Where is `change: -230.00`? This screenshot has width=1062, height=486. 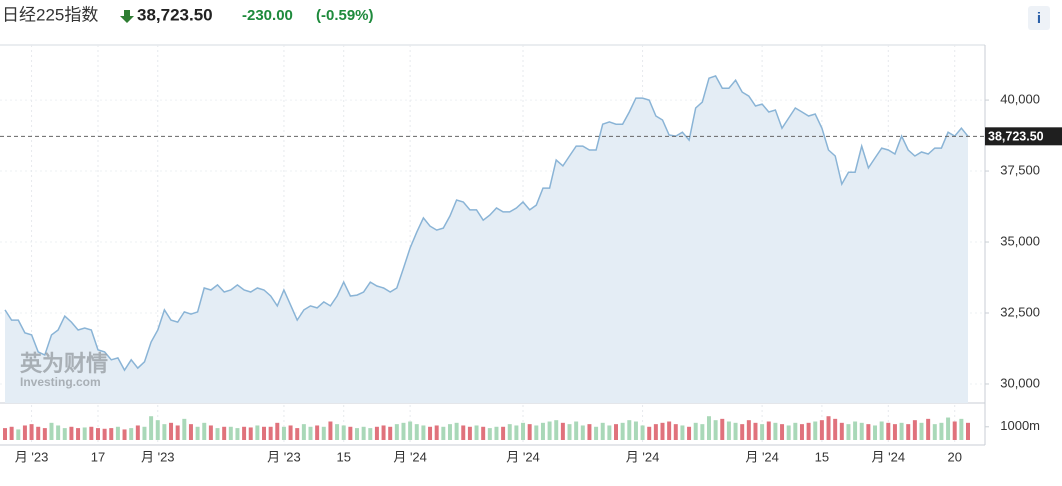 change: -230.00 is located at coordinates (267, 15).